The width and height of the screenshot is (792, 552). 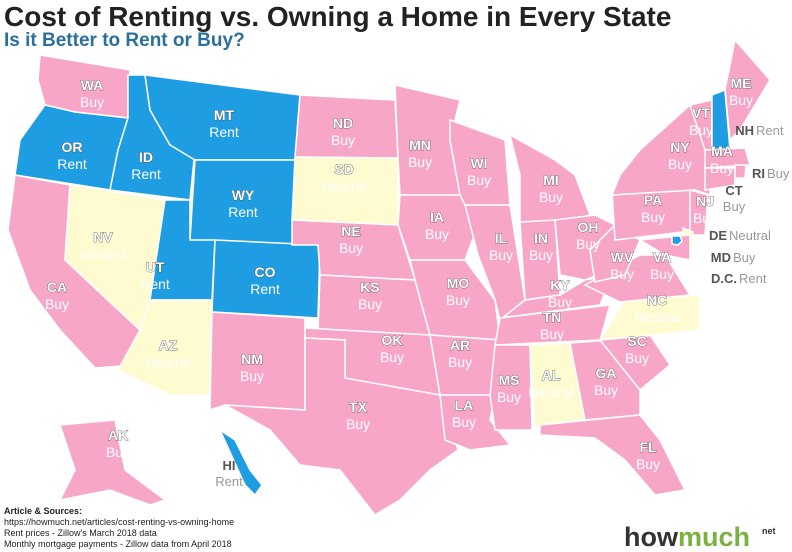 What do you see at coordinates (733, 190) in the screenshot?
I see `state-abbr: CT` at bounding box center [733, 190].